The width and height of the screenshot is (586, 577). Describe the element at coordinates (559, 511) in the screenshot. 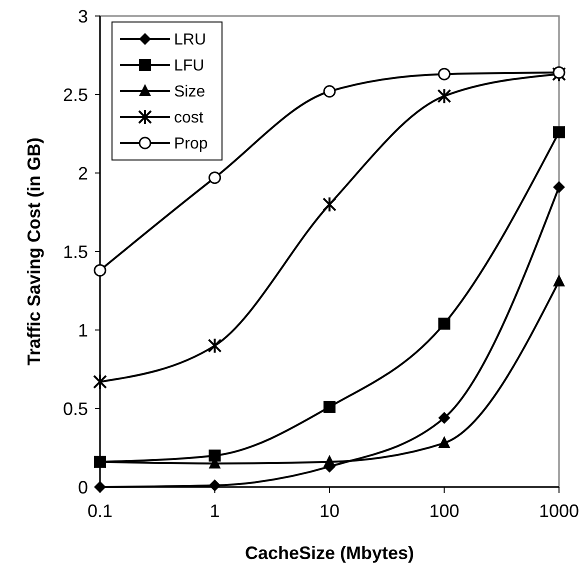

I see `x-tick-label: 1000` at that location.